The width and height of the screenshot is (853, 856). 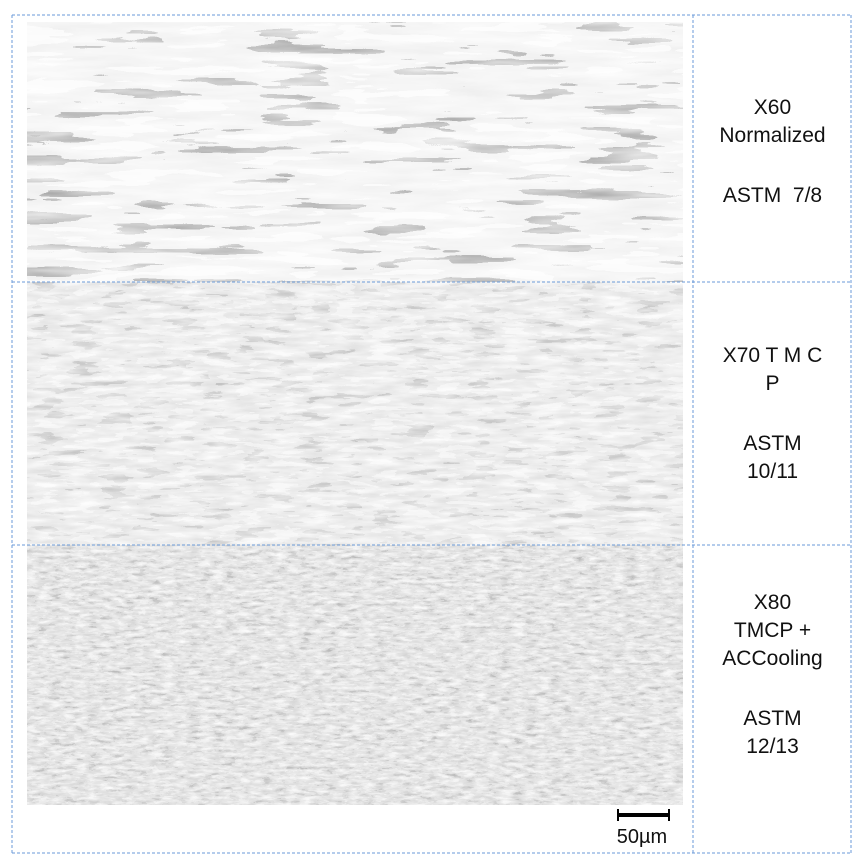 What do you see at coordinates (772, 135) in the screenshot?
I see `text-line: Normalized` at bounding box center [772, 135].